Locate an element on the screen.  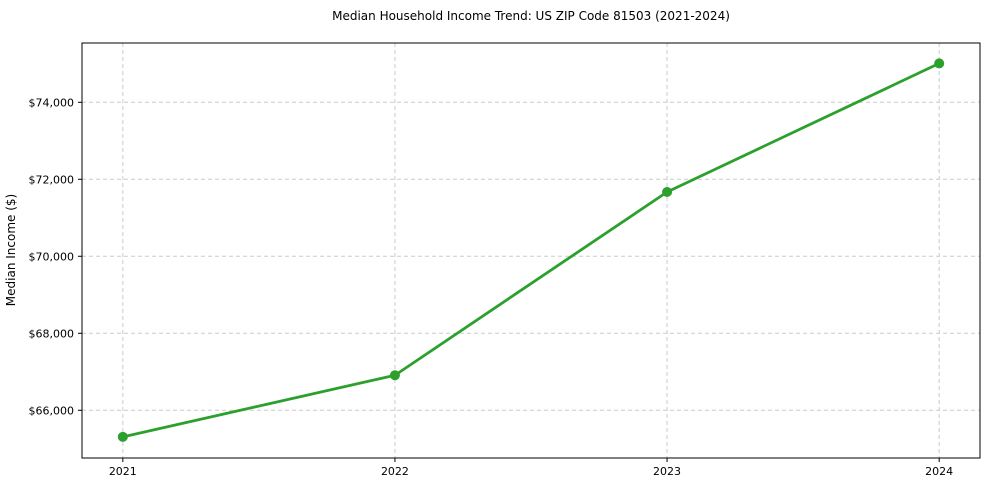
y-tick-label: $66,000 is located at coordinates (52, 410).